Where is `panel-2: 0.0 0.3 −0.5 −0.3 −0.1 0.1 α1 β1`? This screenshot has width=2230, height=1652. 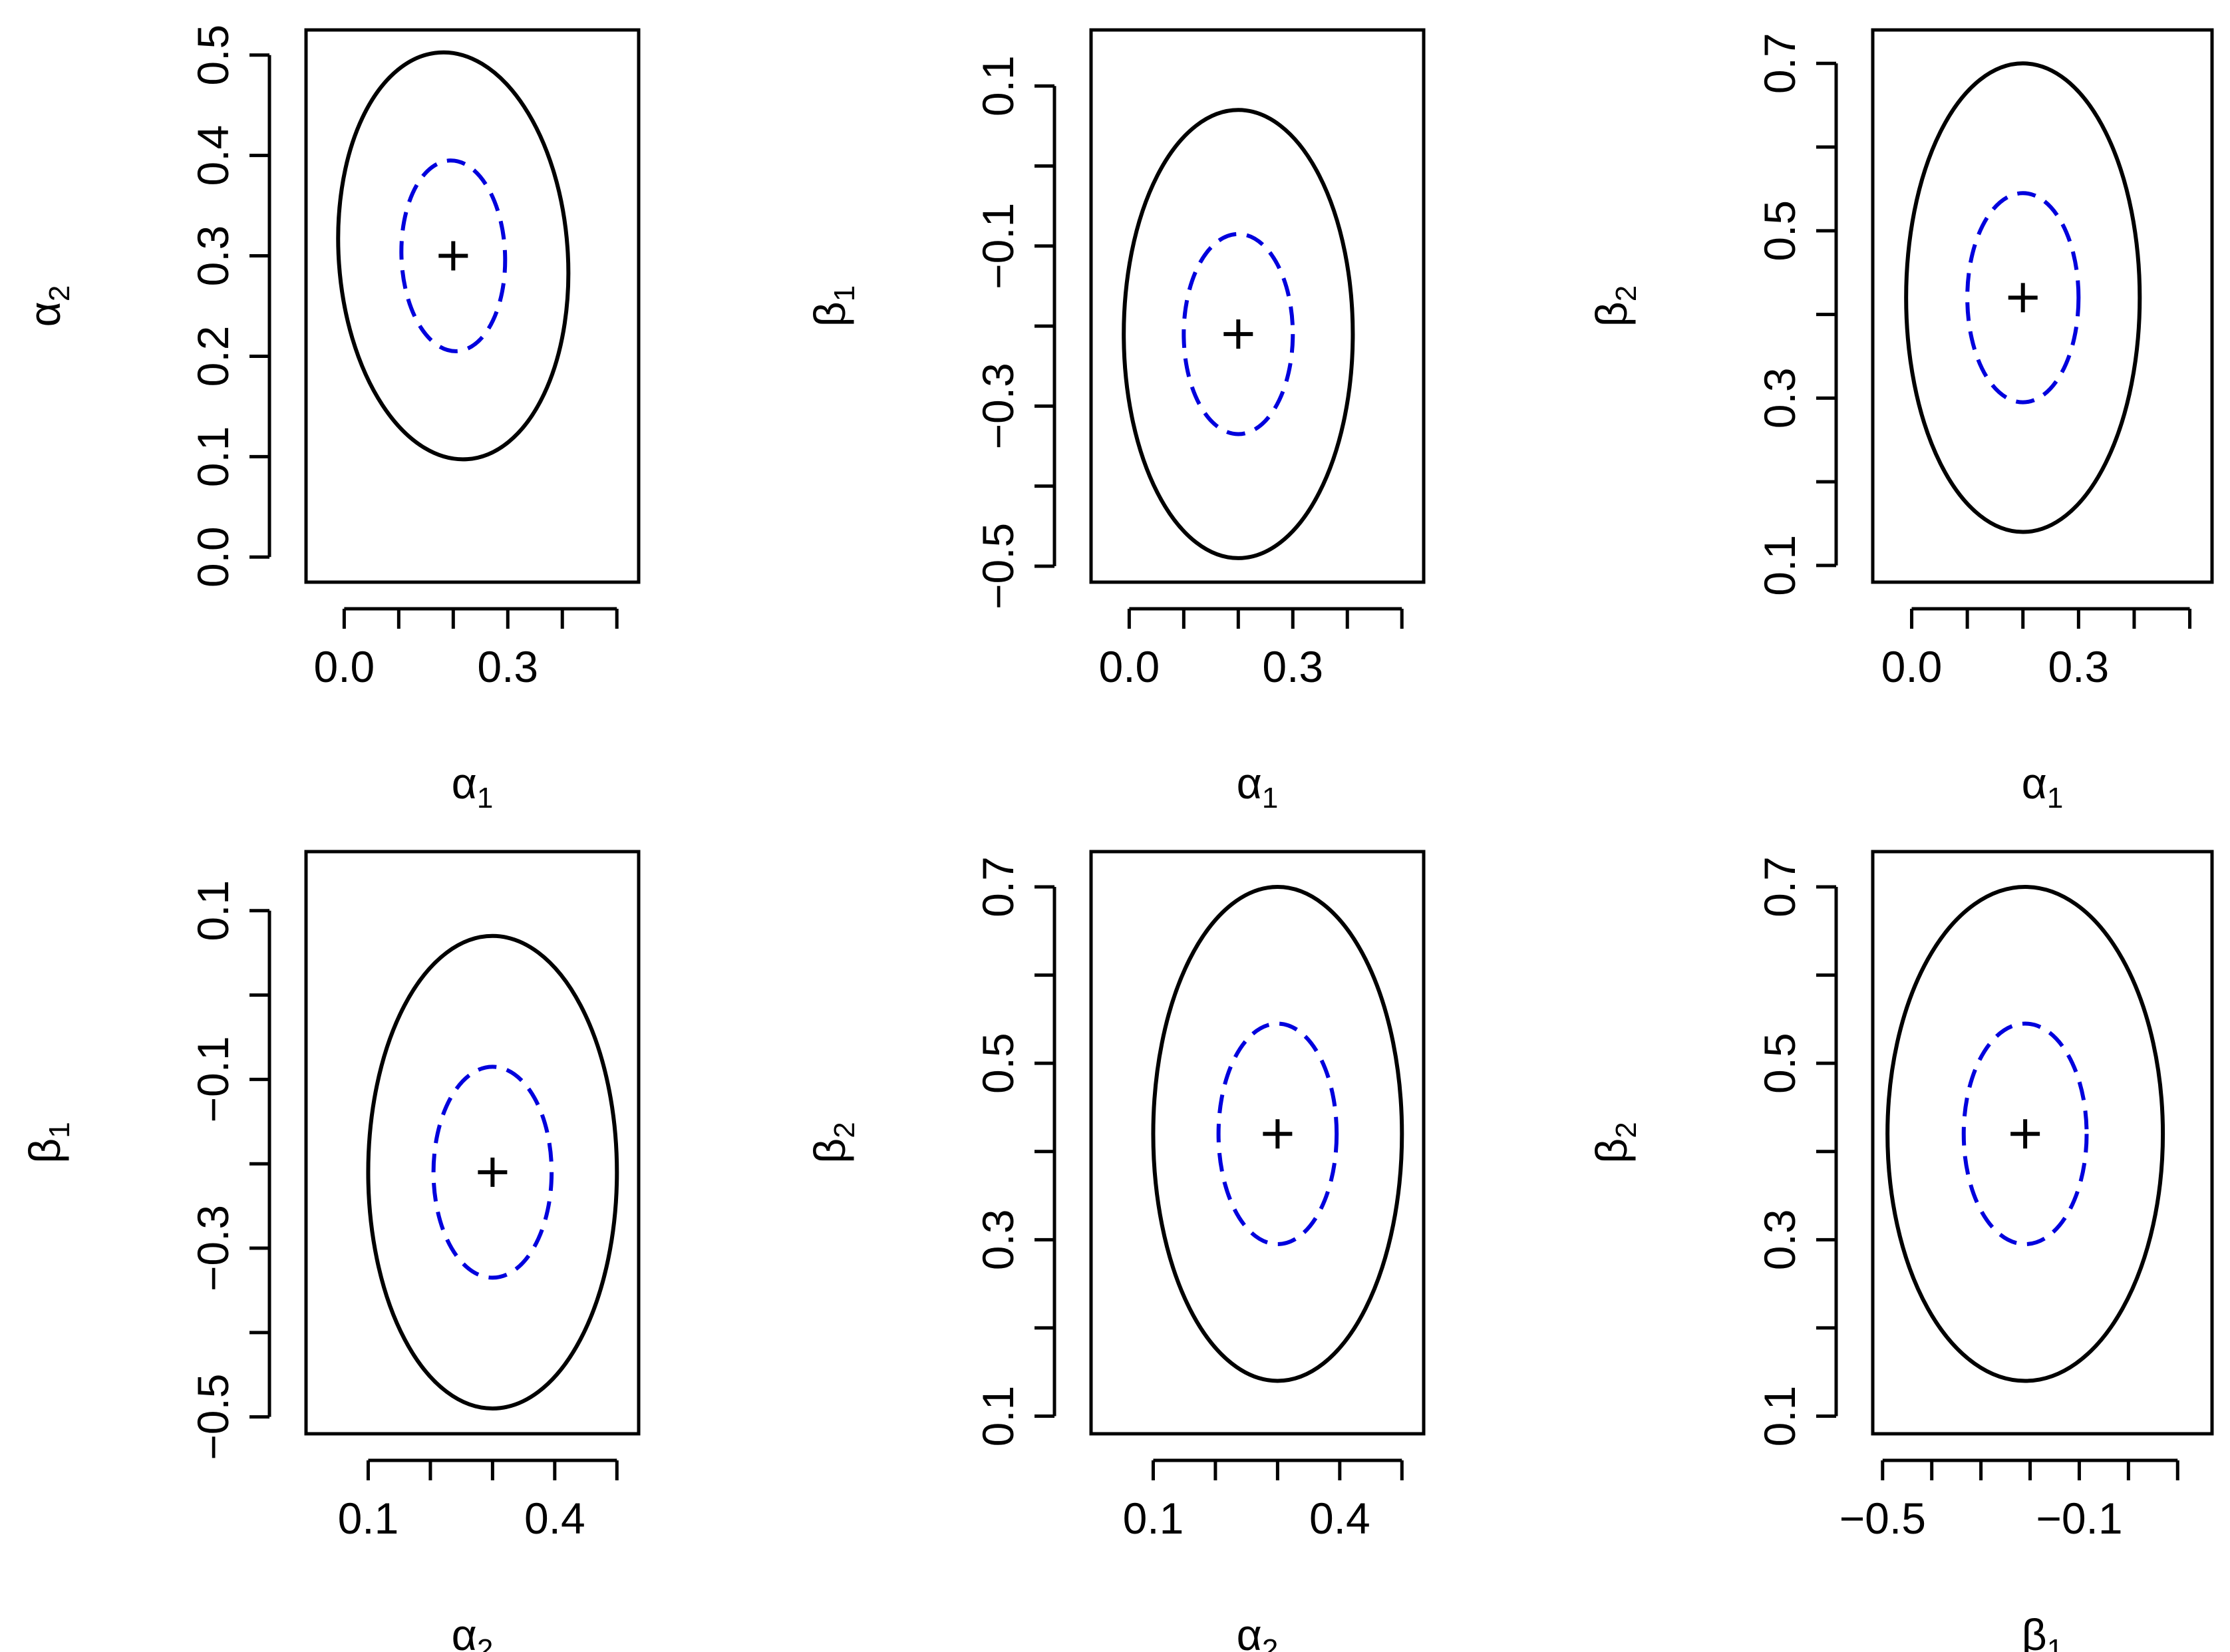
panel-2: 0.0 0.3 −0.5 −0.3 −0.1 0.1 α1 β1 is located at coordinates (1115, 421).